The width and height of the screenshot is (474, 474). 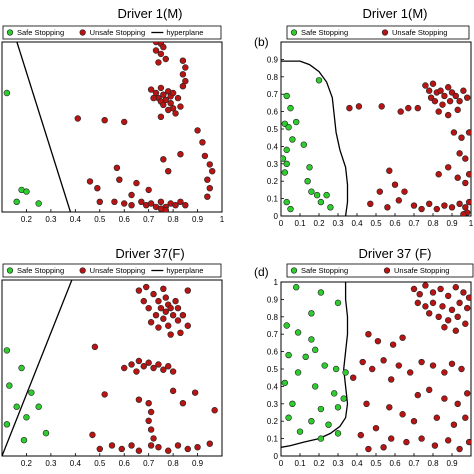 What do you see at coordinates (471, 223) in the screenshot?
I see `x-tick-label: 1` at bounding box center [471, 223].